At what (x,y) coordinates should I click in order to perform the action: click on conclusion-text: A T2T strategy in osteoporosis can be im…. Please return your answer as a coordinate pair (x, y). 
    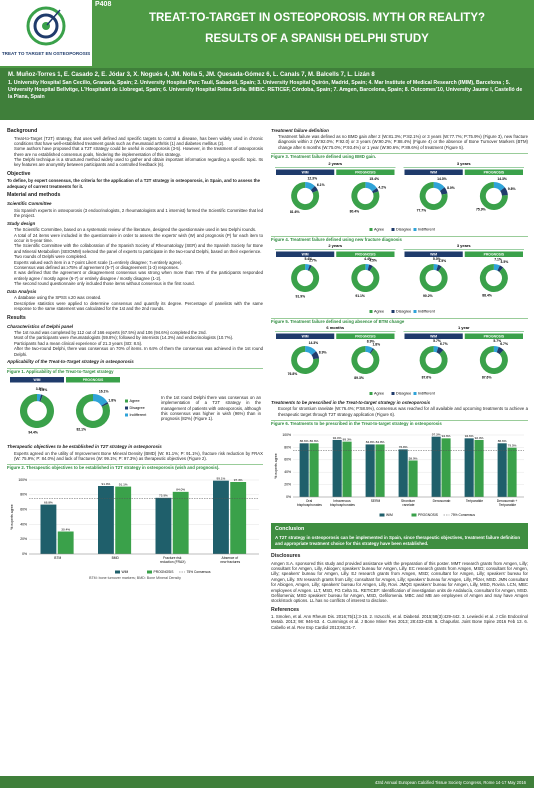
    Looking at the image, I should click on (398, 540).